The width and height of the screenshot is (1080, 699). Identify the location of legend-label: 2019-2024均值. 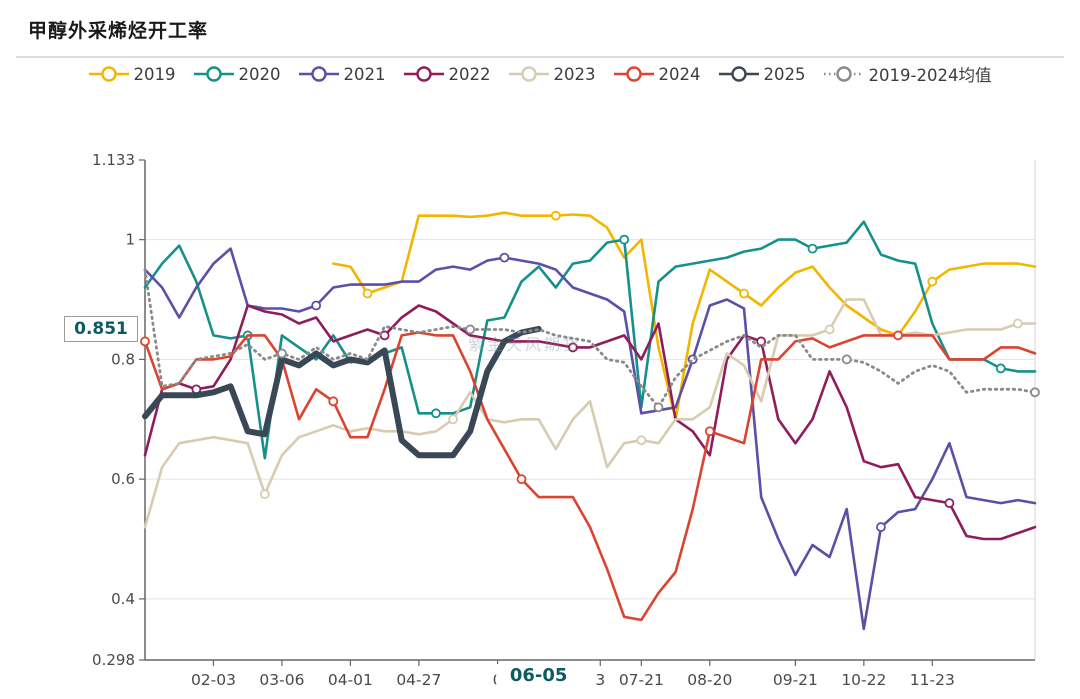
(930, 75).